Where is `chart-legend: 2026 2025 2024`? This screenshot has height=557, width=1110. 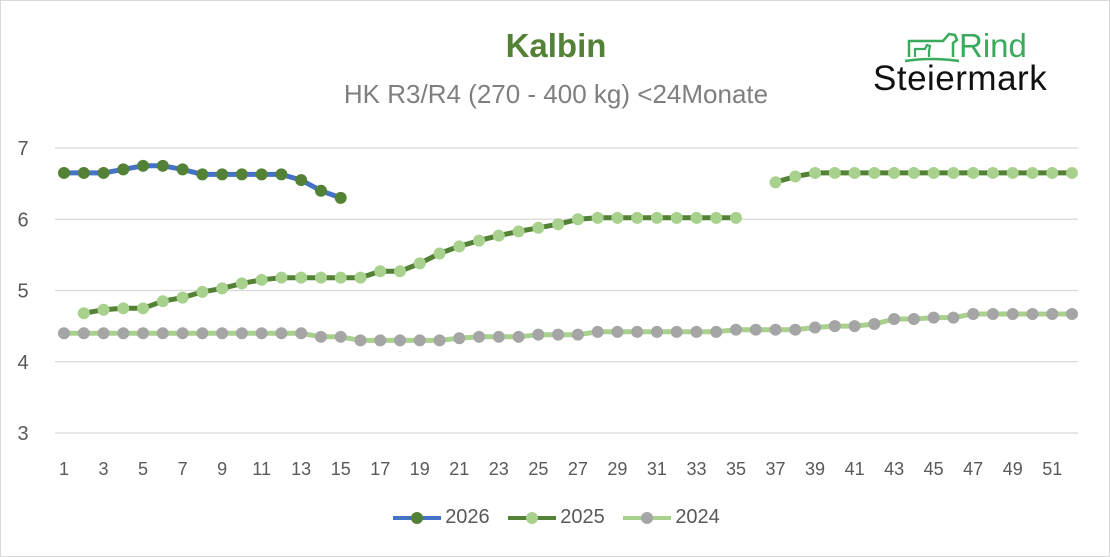
chart-legend: 2026 2025 2024 is located at coordinates (555, 518).